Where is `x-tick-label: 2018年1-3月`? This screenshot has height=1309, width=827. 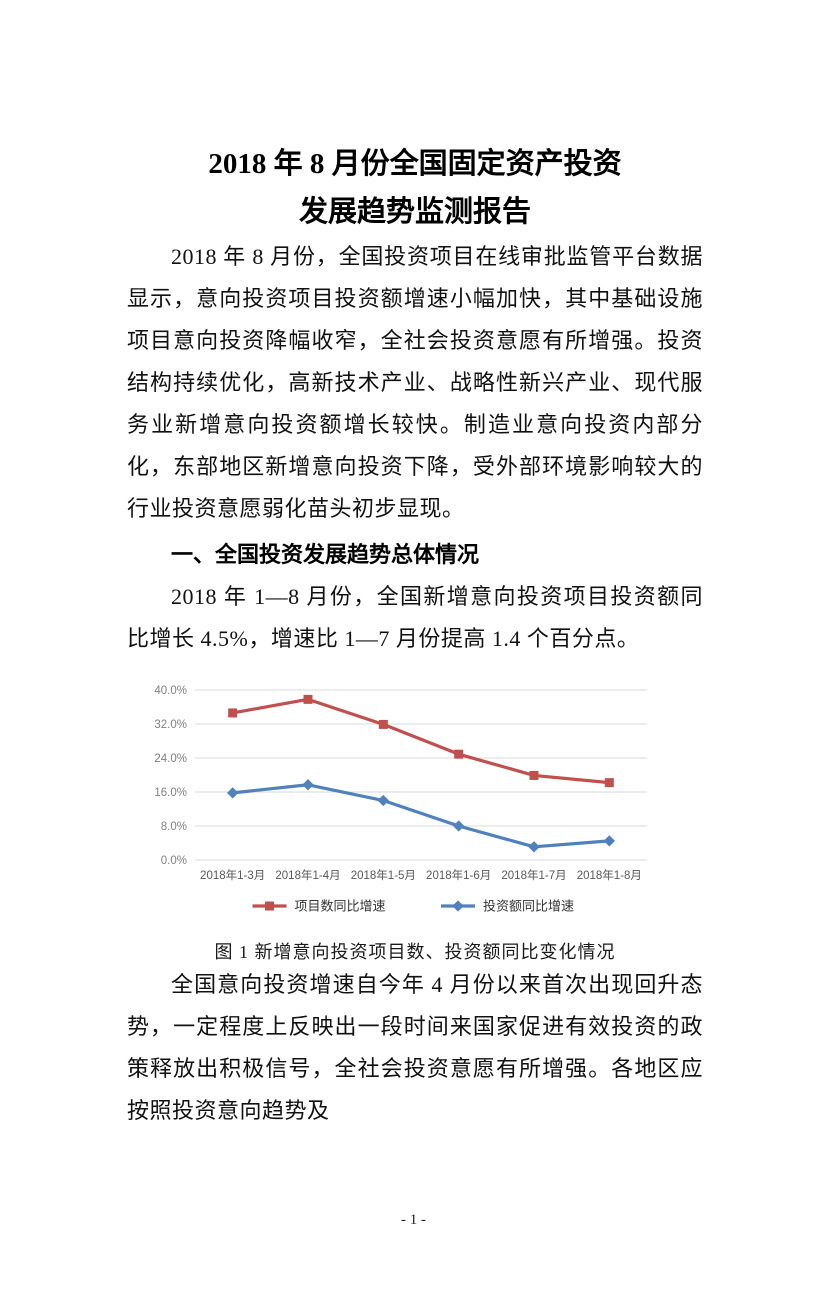
x-tick-label: 2018年1-3月 is located at coordinates (232, 875).